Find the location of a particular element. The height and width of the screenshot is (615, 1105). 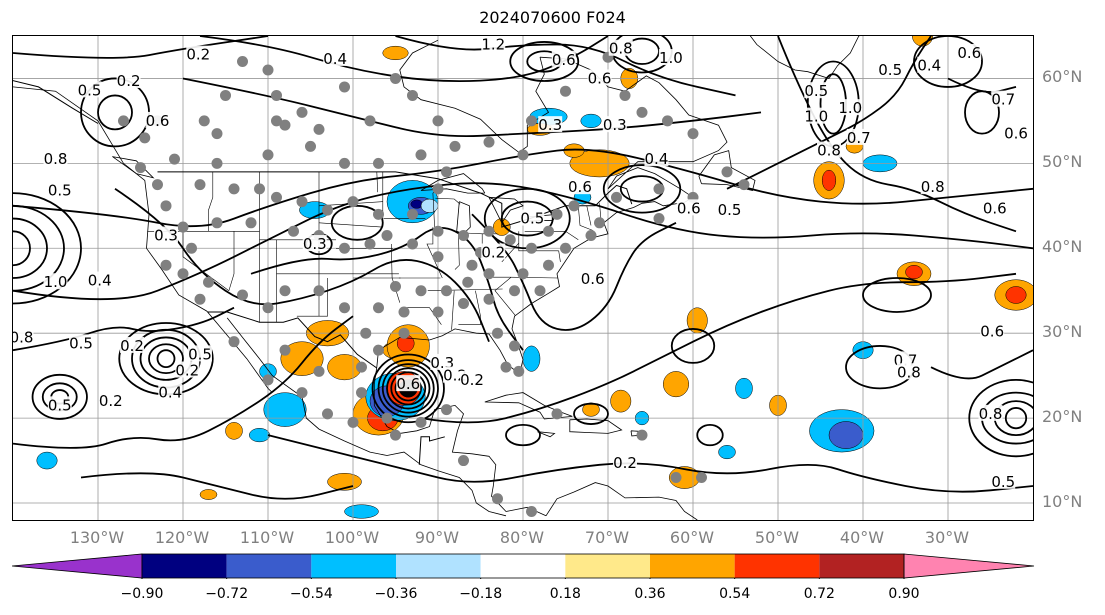

colorbar-tick-label: −0.54 is located at coordinates (311, 594).